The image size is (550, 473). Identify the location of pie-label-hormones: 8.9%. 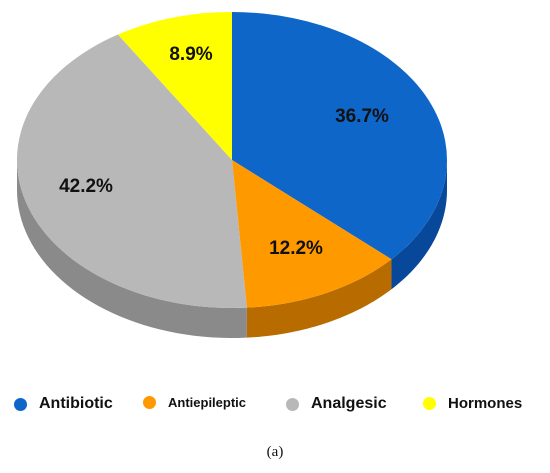
(190, 54).